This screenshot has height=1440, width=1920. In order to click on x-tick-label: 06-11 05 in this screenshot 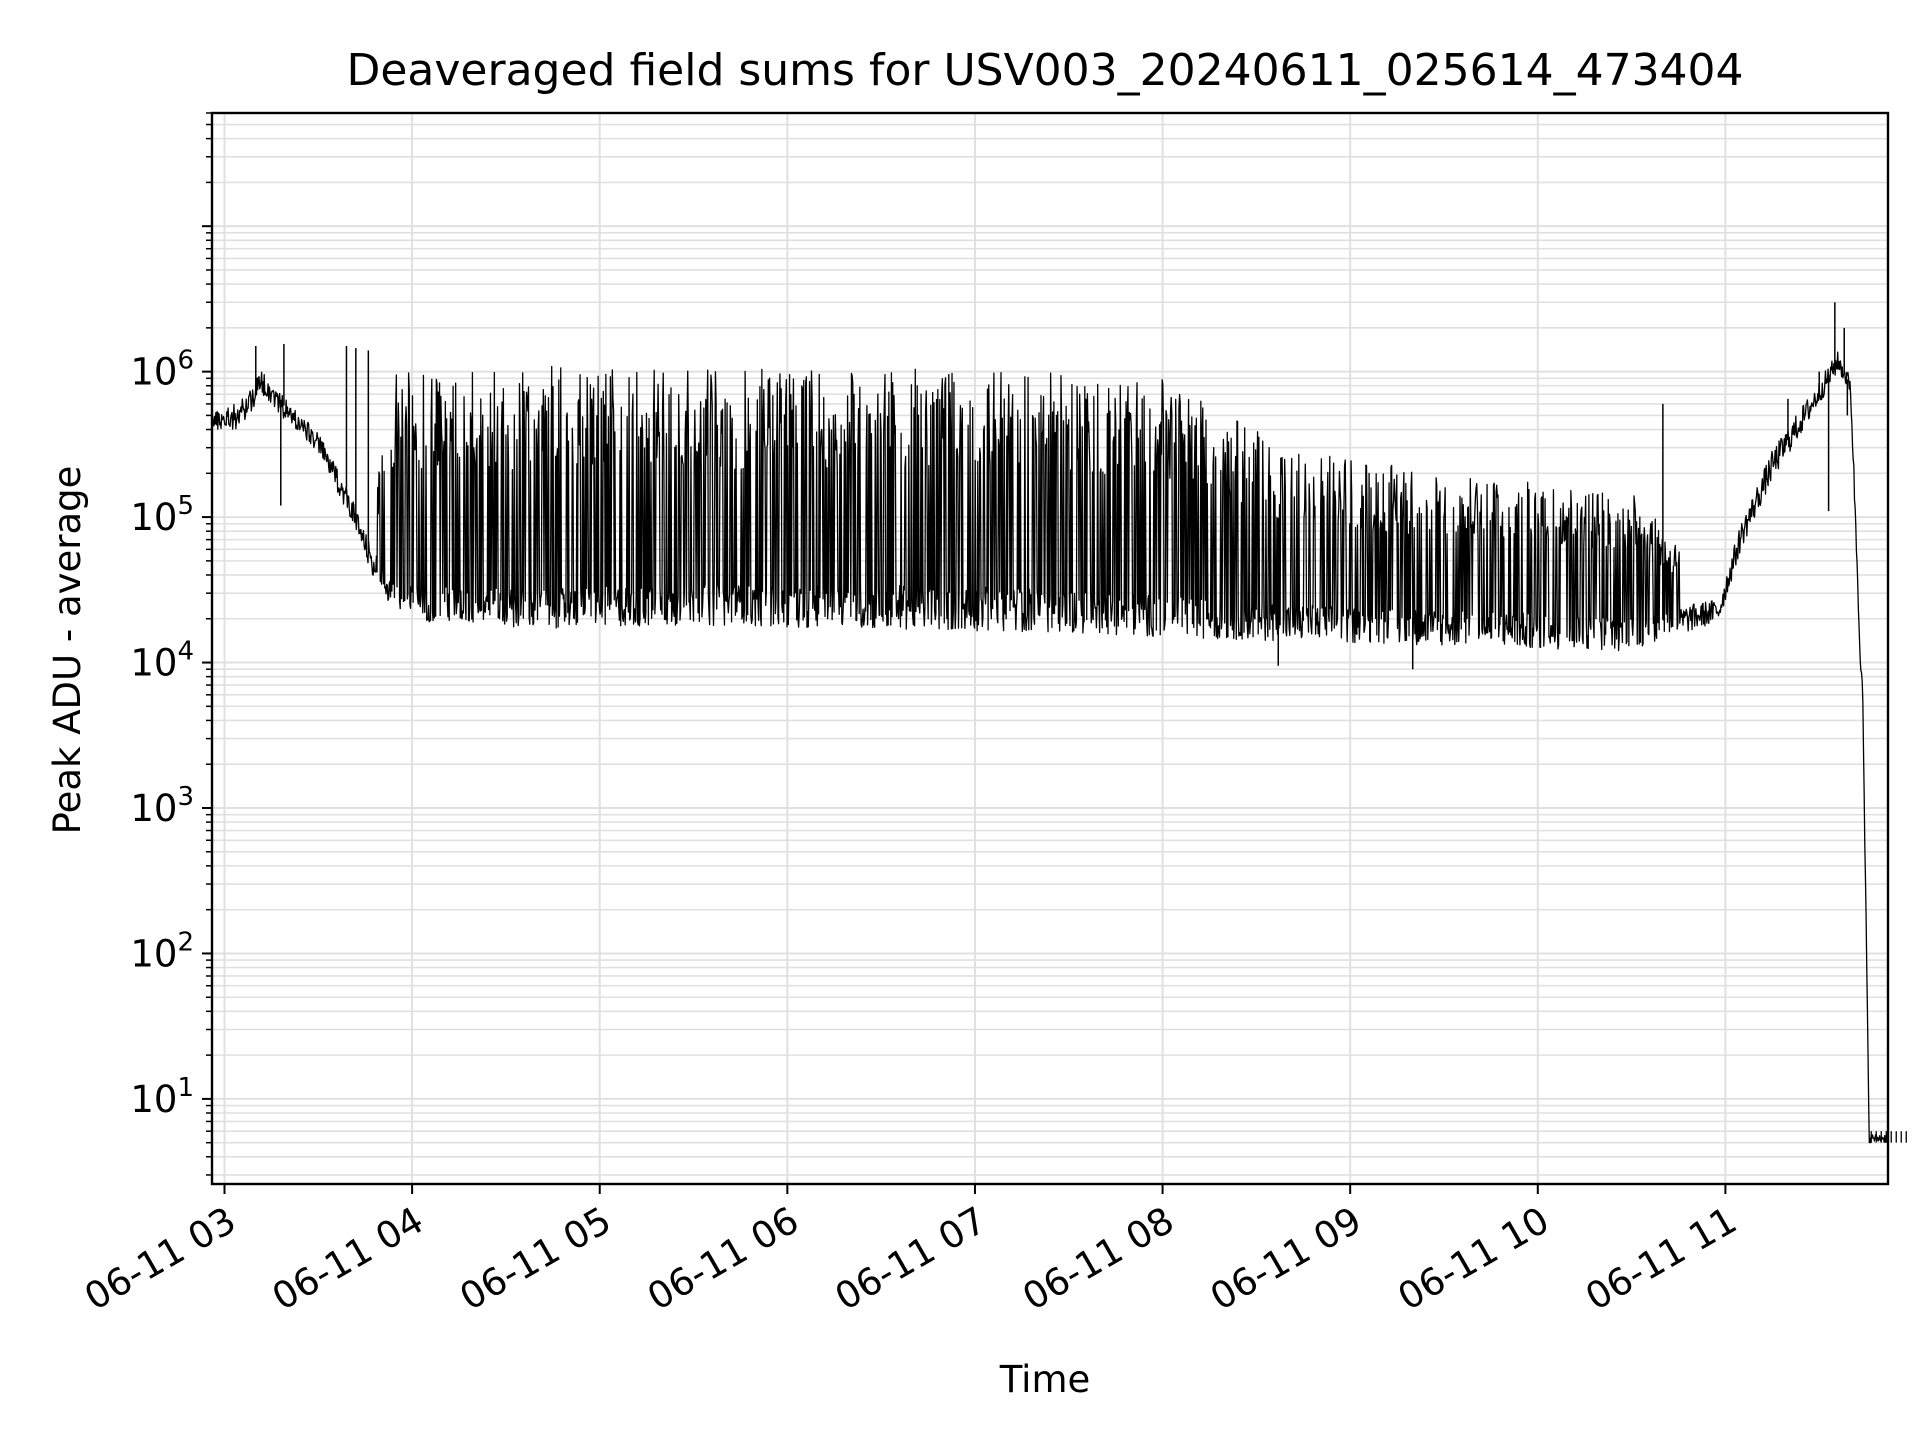, I will do `click(536, 1259)`.